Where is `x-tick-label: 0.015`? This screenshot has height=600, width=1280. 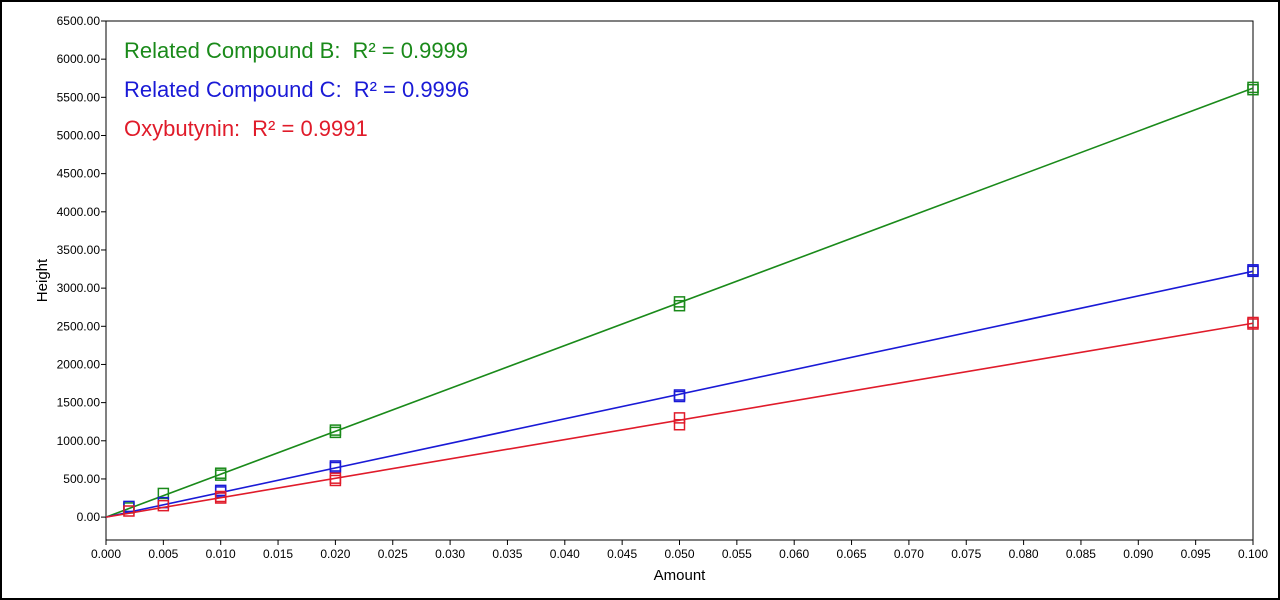 x-tick-label: 0.015 is located at coordinates (278, 554).